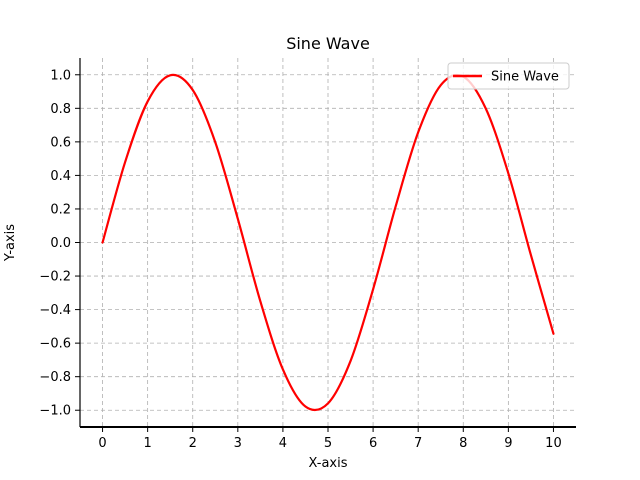  Describe the element at coordinates (328, 43) in the screenshot. I see `chart-title: Sine Wave` at that location.